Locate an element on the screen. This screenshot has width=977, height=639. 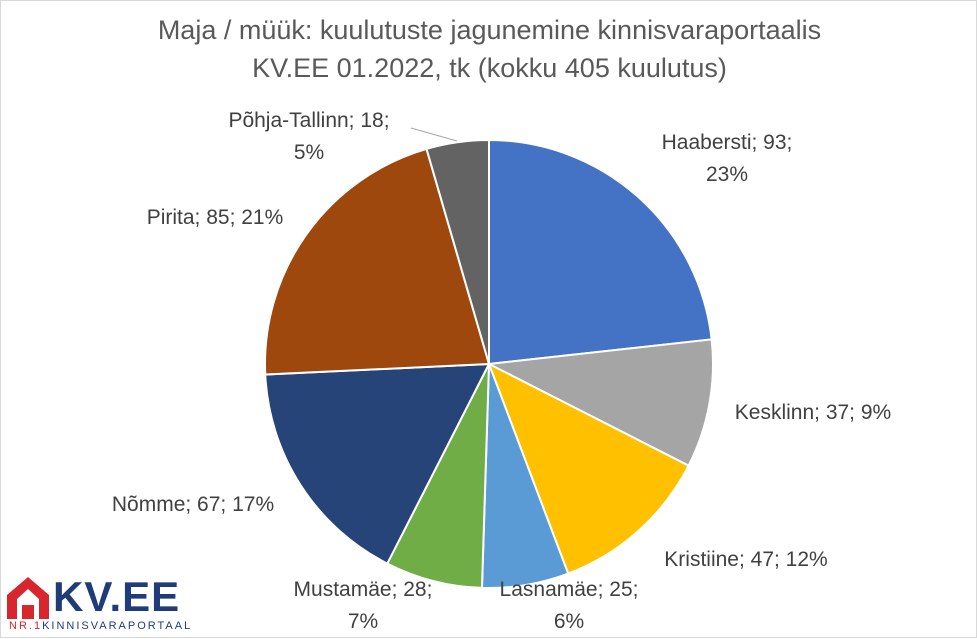
chart-subtitle: KV.EE 01.2022, tk (kokku 405 kuulutus) is located at coordinates (489, 68).